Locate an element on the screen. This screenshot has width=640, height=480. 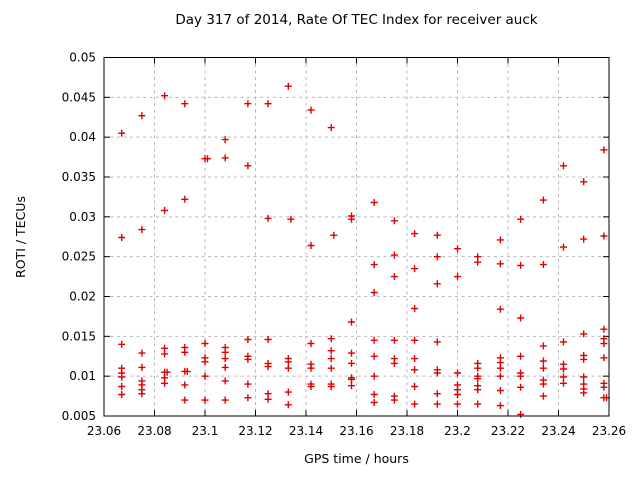
y-tick-label: 0.01 is located at coordinates (82, 376).